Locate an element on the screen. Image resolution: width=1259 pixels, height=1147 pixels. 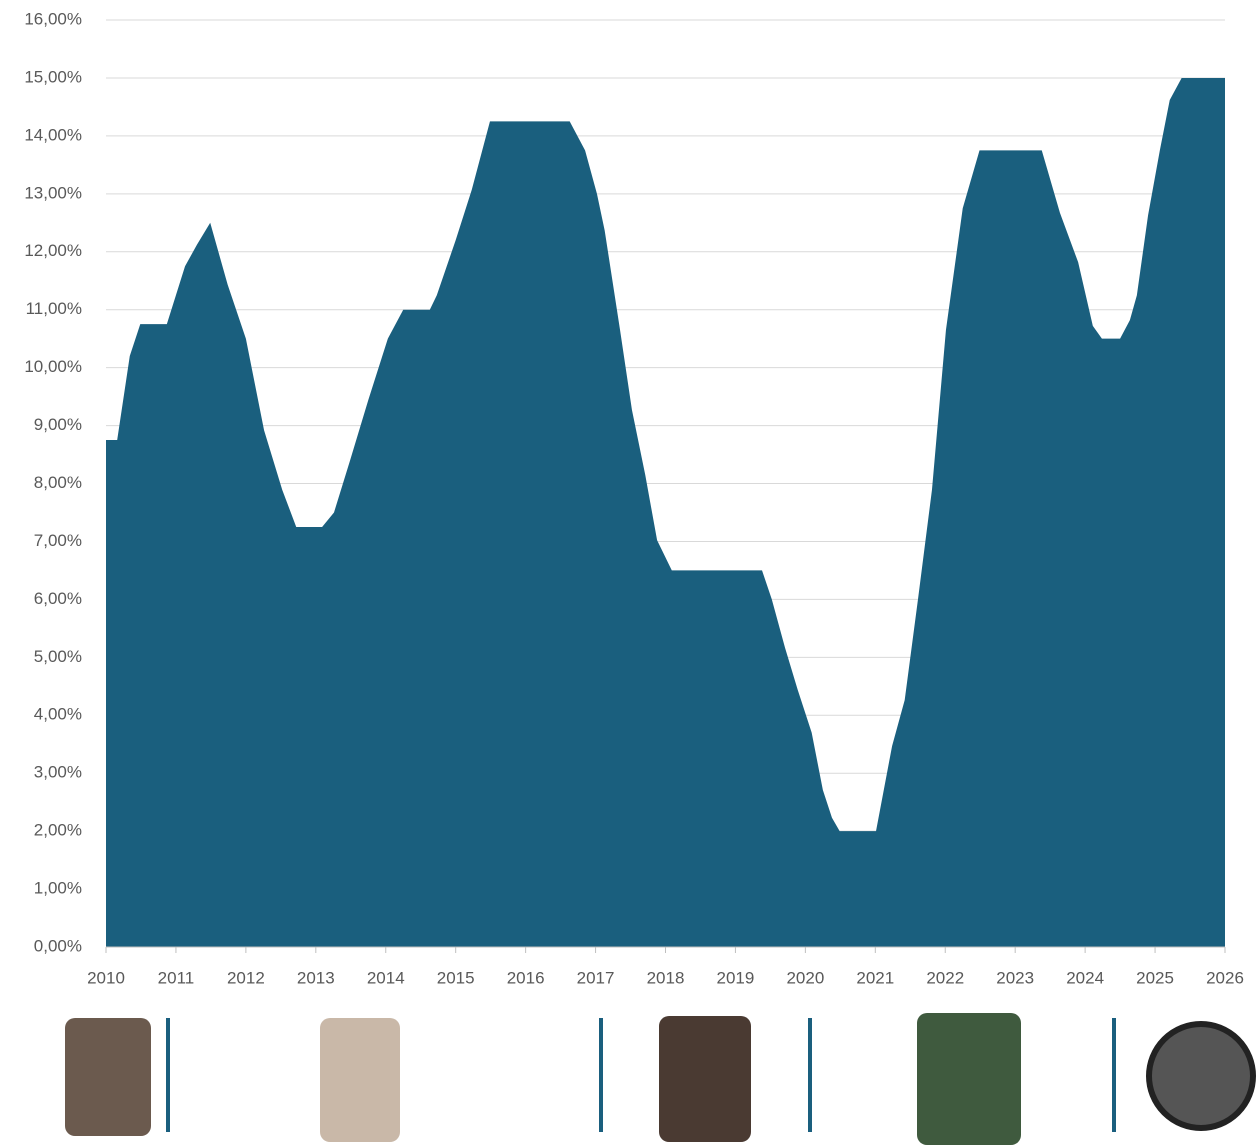
x-tick-label: 2023 is located at coordinates (1015, 977).